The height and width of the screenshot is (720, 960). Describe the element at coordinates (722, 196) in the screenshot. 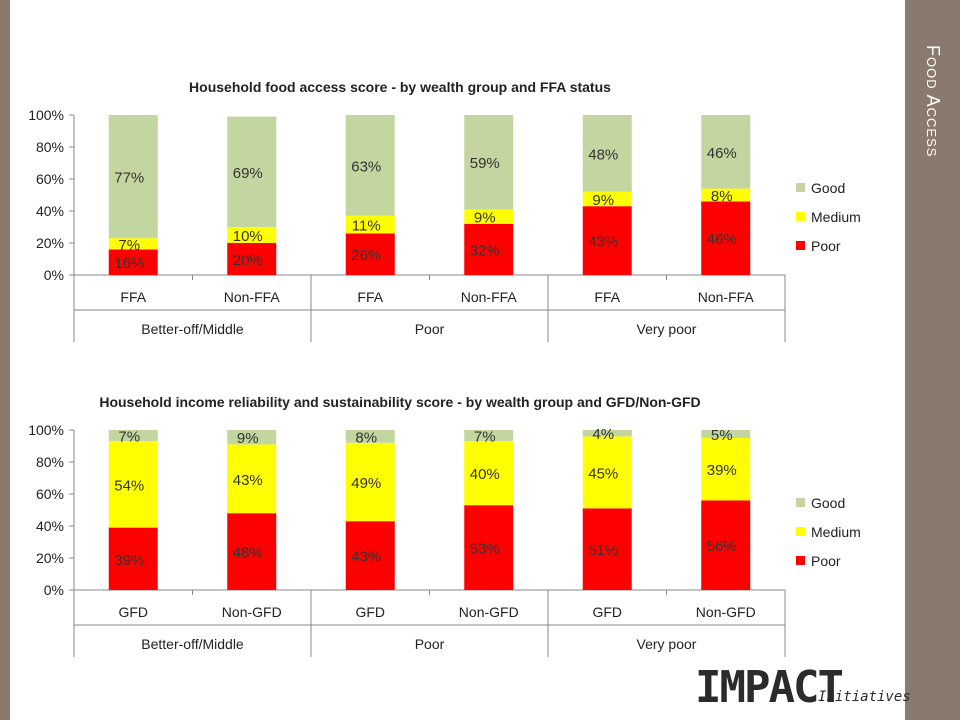

I see `data-label-medium: 8%` at that location.